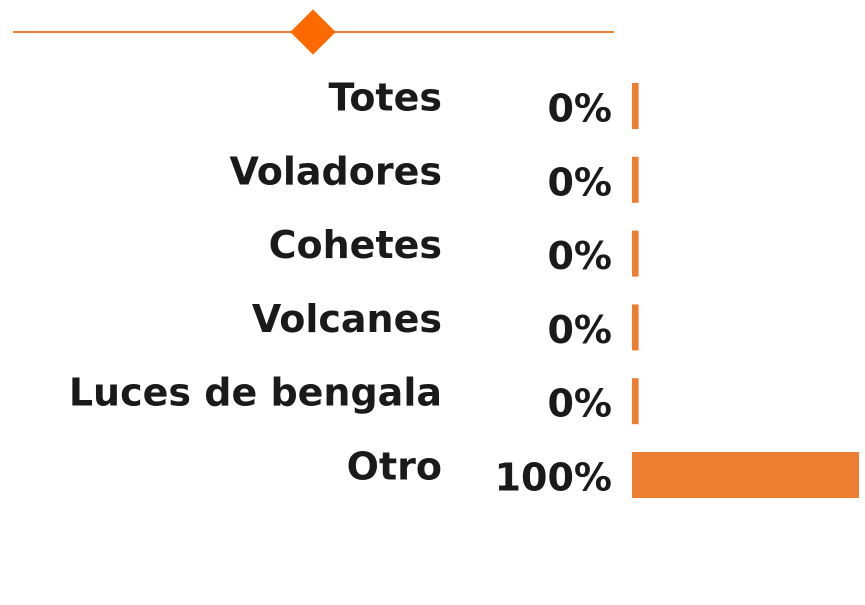 This screenshot has width=865, height=605. Describe the element at coordinates (255, 393) in the screenshot. I see `category-label: Luces de bengala` at that location.